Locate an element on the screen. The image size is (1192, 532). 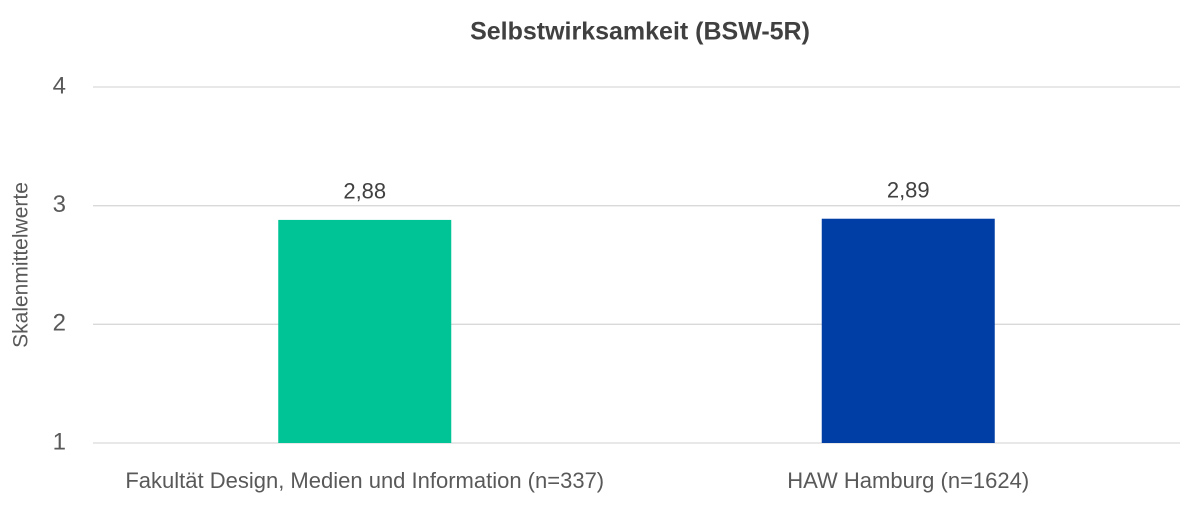
y-tick-label: 4 is located at coordinates (59, 85).